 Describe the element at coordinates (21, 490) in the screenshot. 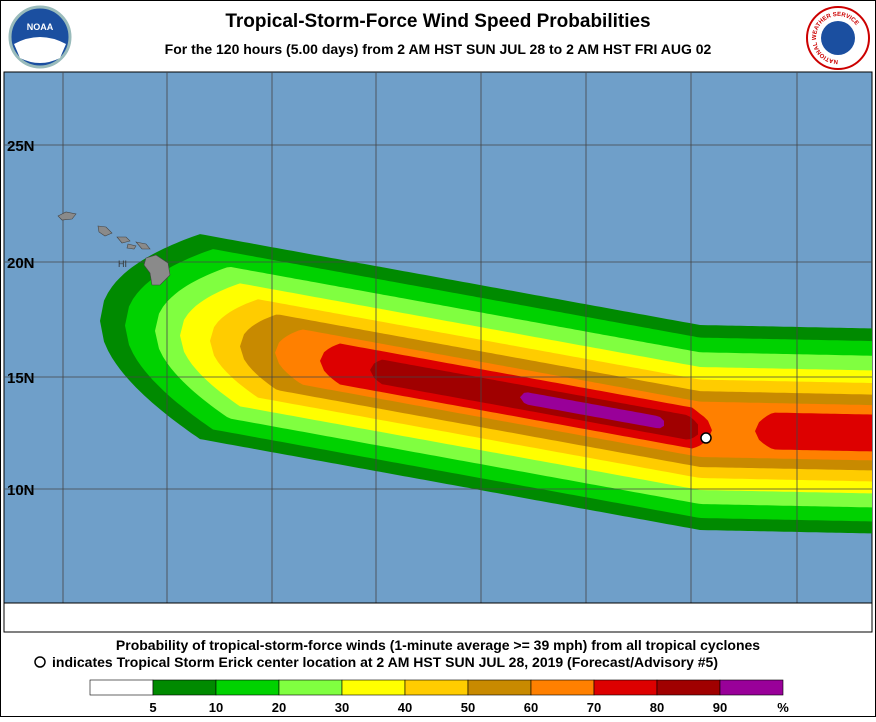

I see `latitude-label: 10N` at that location.